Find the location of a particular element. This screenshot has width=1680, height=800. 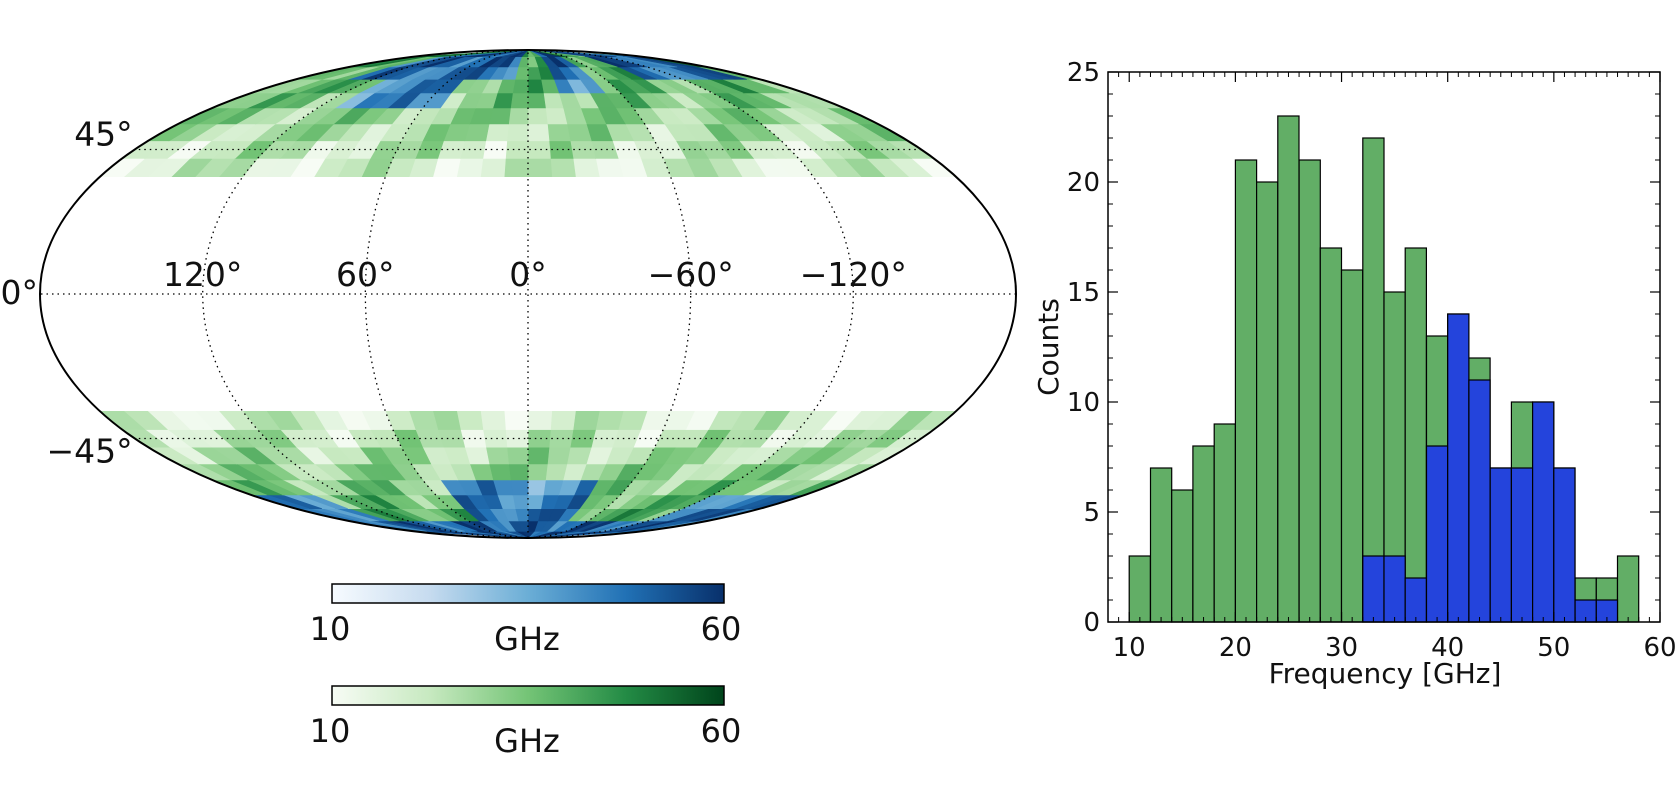

y-tick-label: 20 is located at coordinates (1083, 183).